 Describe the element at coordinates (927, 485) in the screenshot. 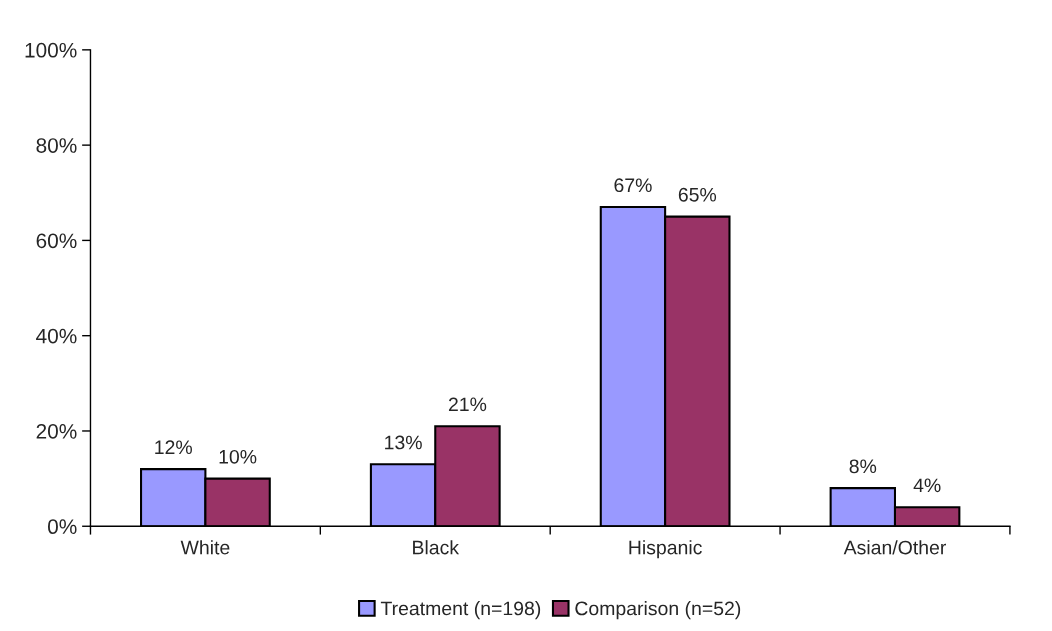

I see `data-label: 4%` at that location.